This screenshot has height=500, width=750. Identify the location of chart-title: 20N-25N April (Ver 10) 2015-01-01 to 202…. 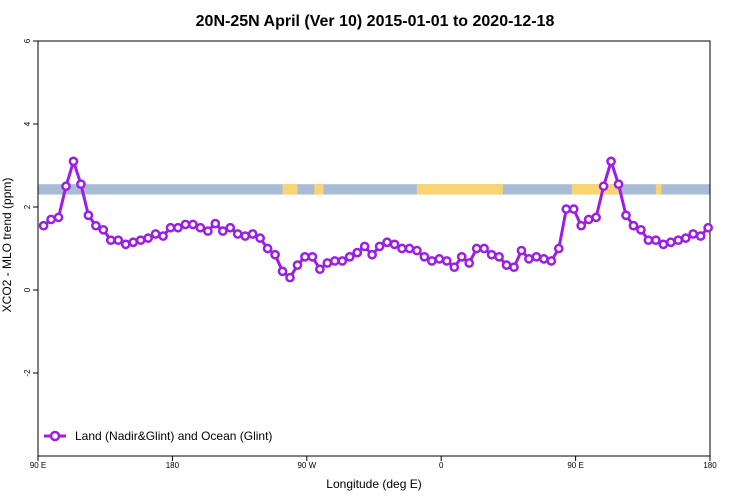
(375, 21).